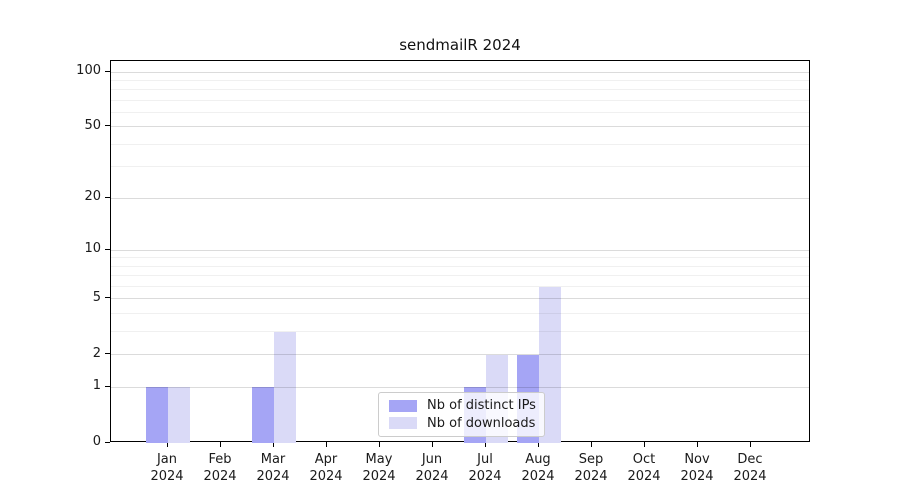 The height and width of the screenshot is (500, 900). I want to click on y-axis-label-20: 20, so click(92, 197).